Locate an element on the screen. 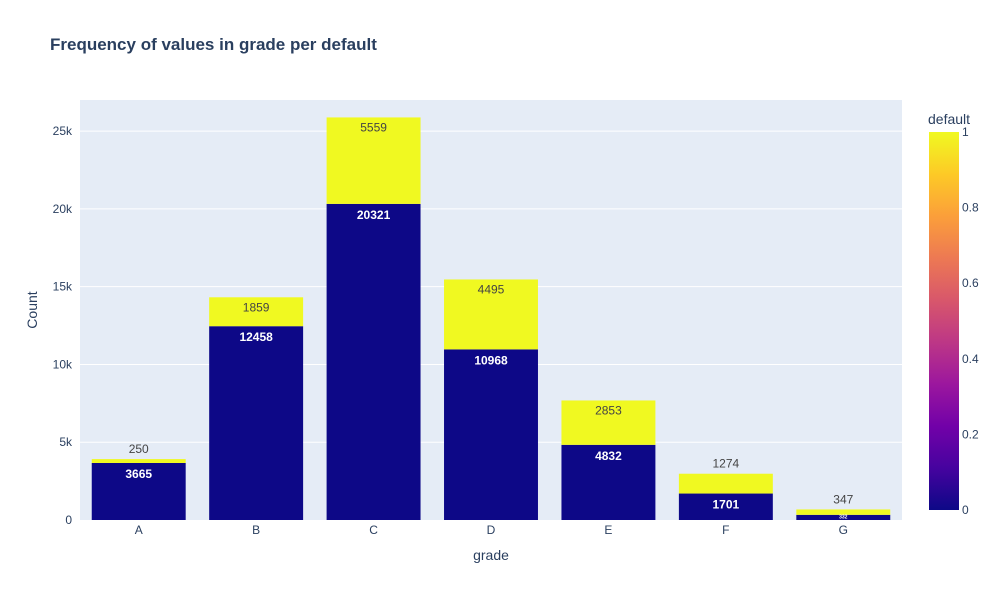  bar-label-default-1: 5559 is located at coordinates (373, 127).